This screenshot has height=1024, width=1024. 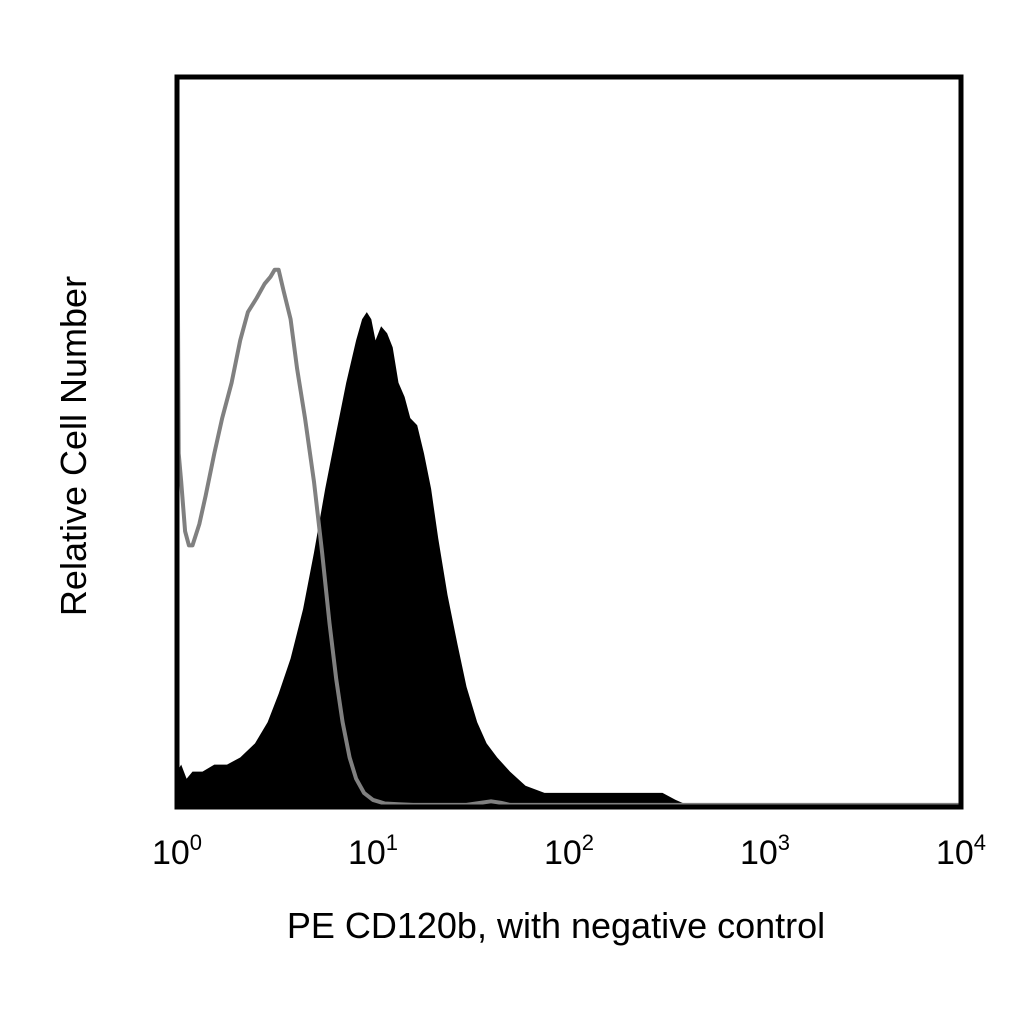 I want to click on x-tick-label: 10², so click(x=569, y=851).